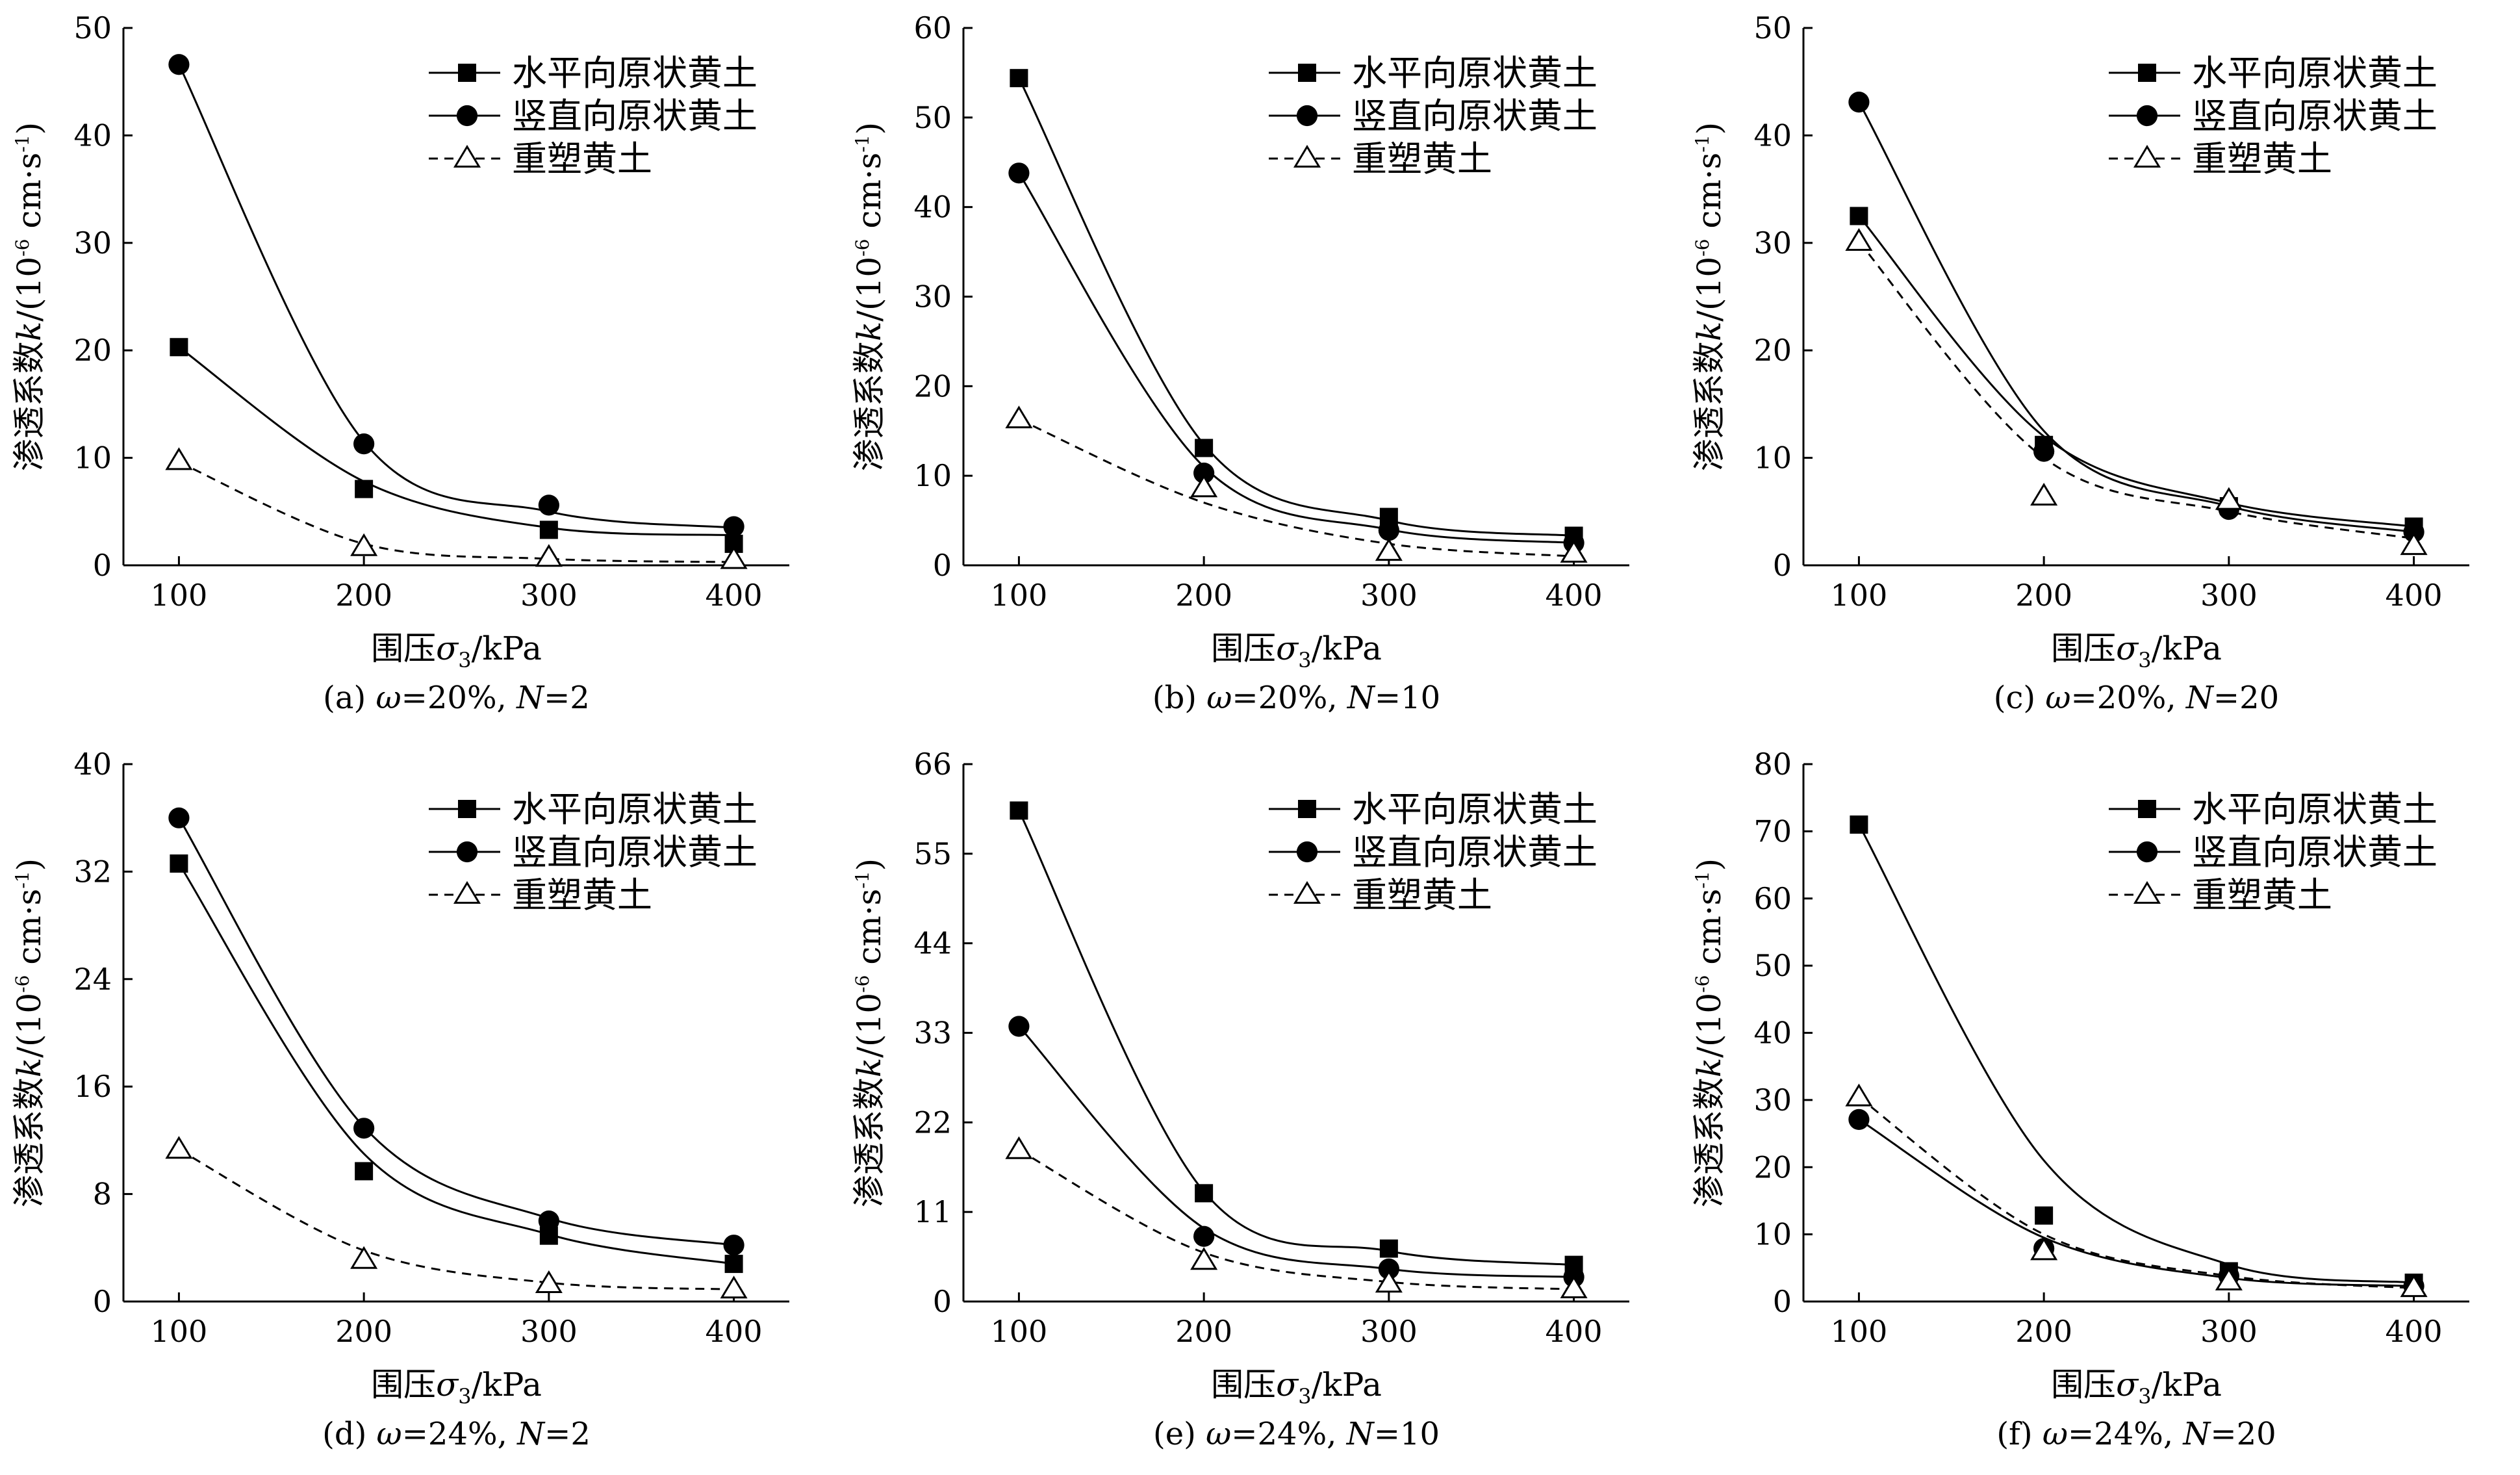 This screenshot has width=2520, height=1475. Describe the element at coordinates (1709, 128) in the screenshot. I see `y-axis-title-unit: )` at that location.